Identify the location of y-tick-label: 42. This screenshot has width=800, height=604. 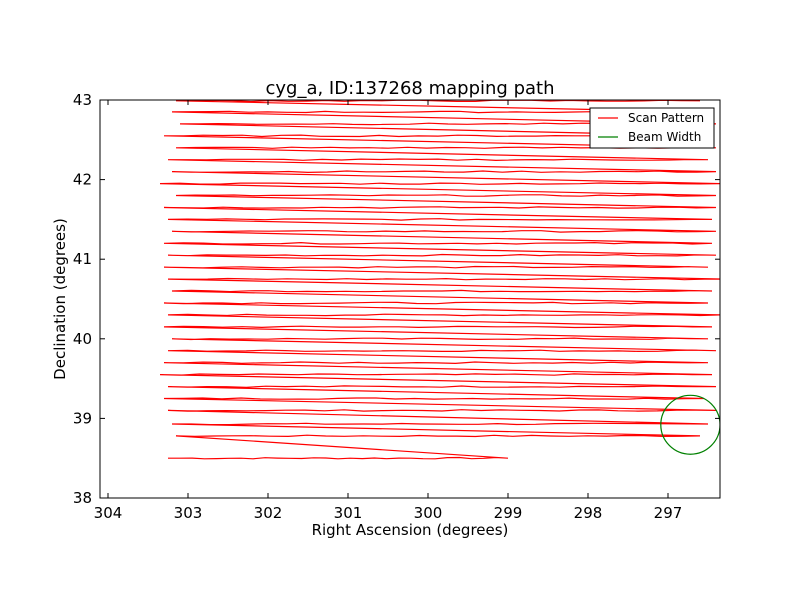
(82, 180).